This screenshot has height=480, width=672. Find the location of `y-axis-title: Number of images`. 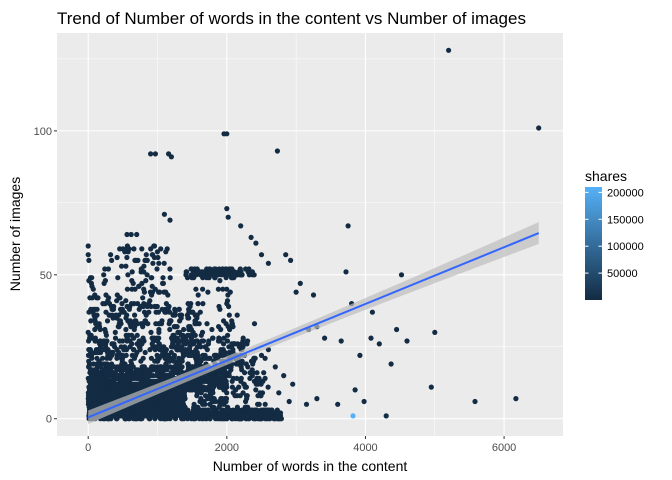

y-axis-title: Number of images is located at coordinates (15, 234).